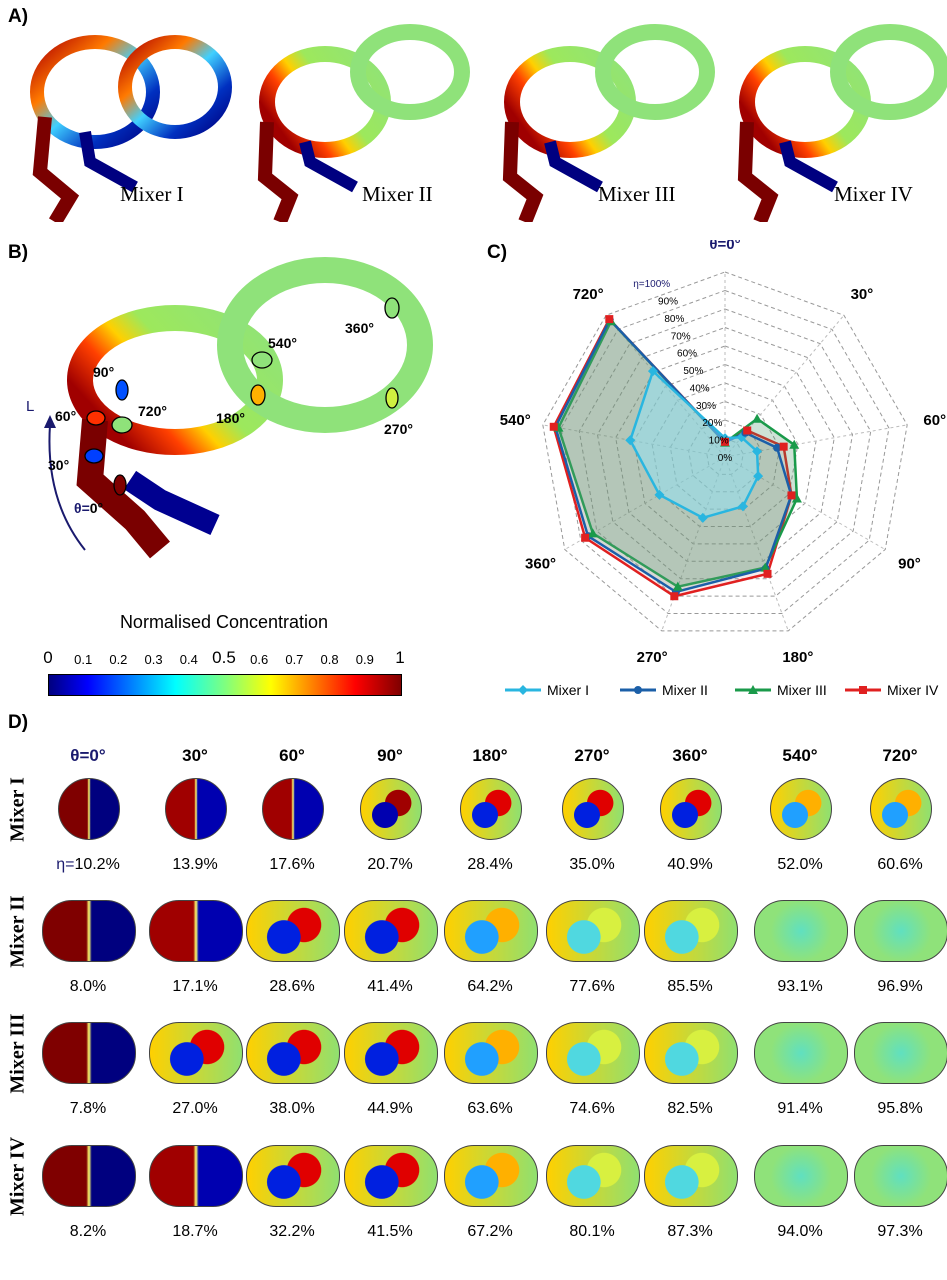 This screenshot has height=1280, width=947. I want to click on radar-axis-label: 30°, so click(862, 294).